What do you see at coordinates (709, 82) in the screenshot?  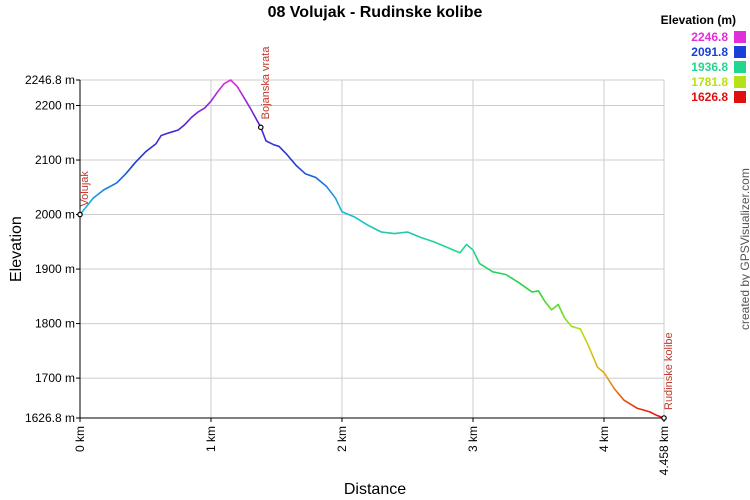 I see `legend-label: 1781.8` at bounding box center [709, 82].